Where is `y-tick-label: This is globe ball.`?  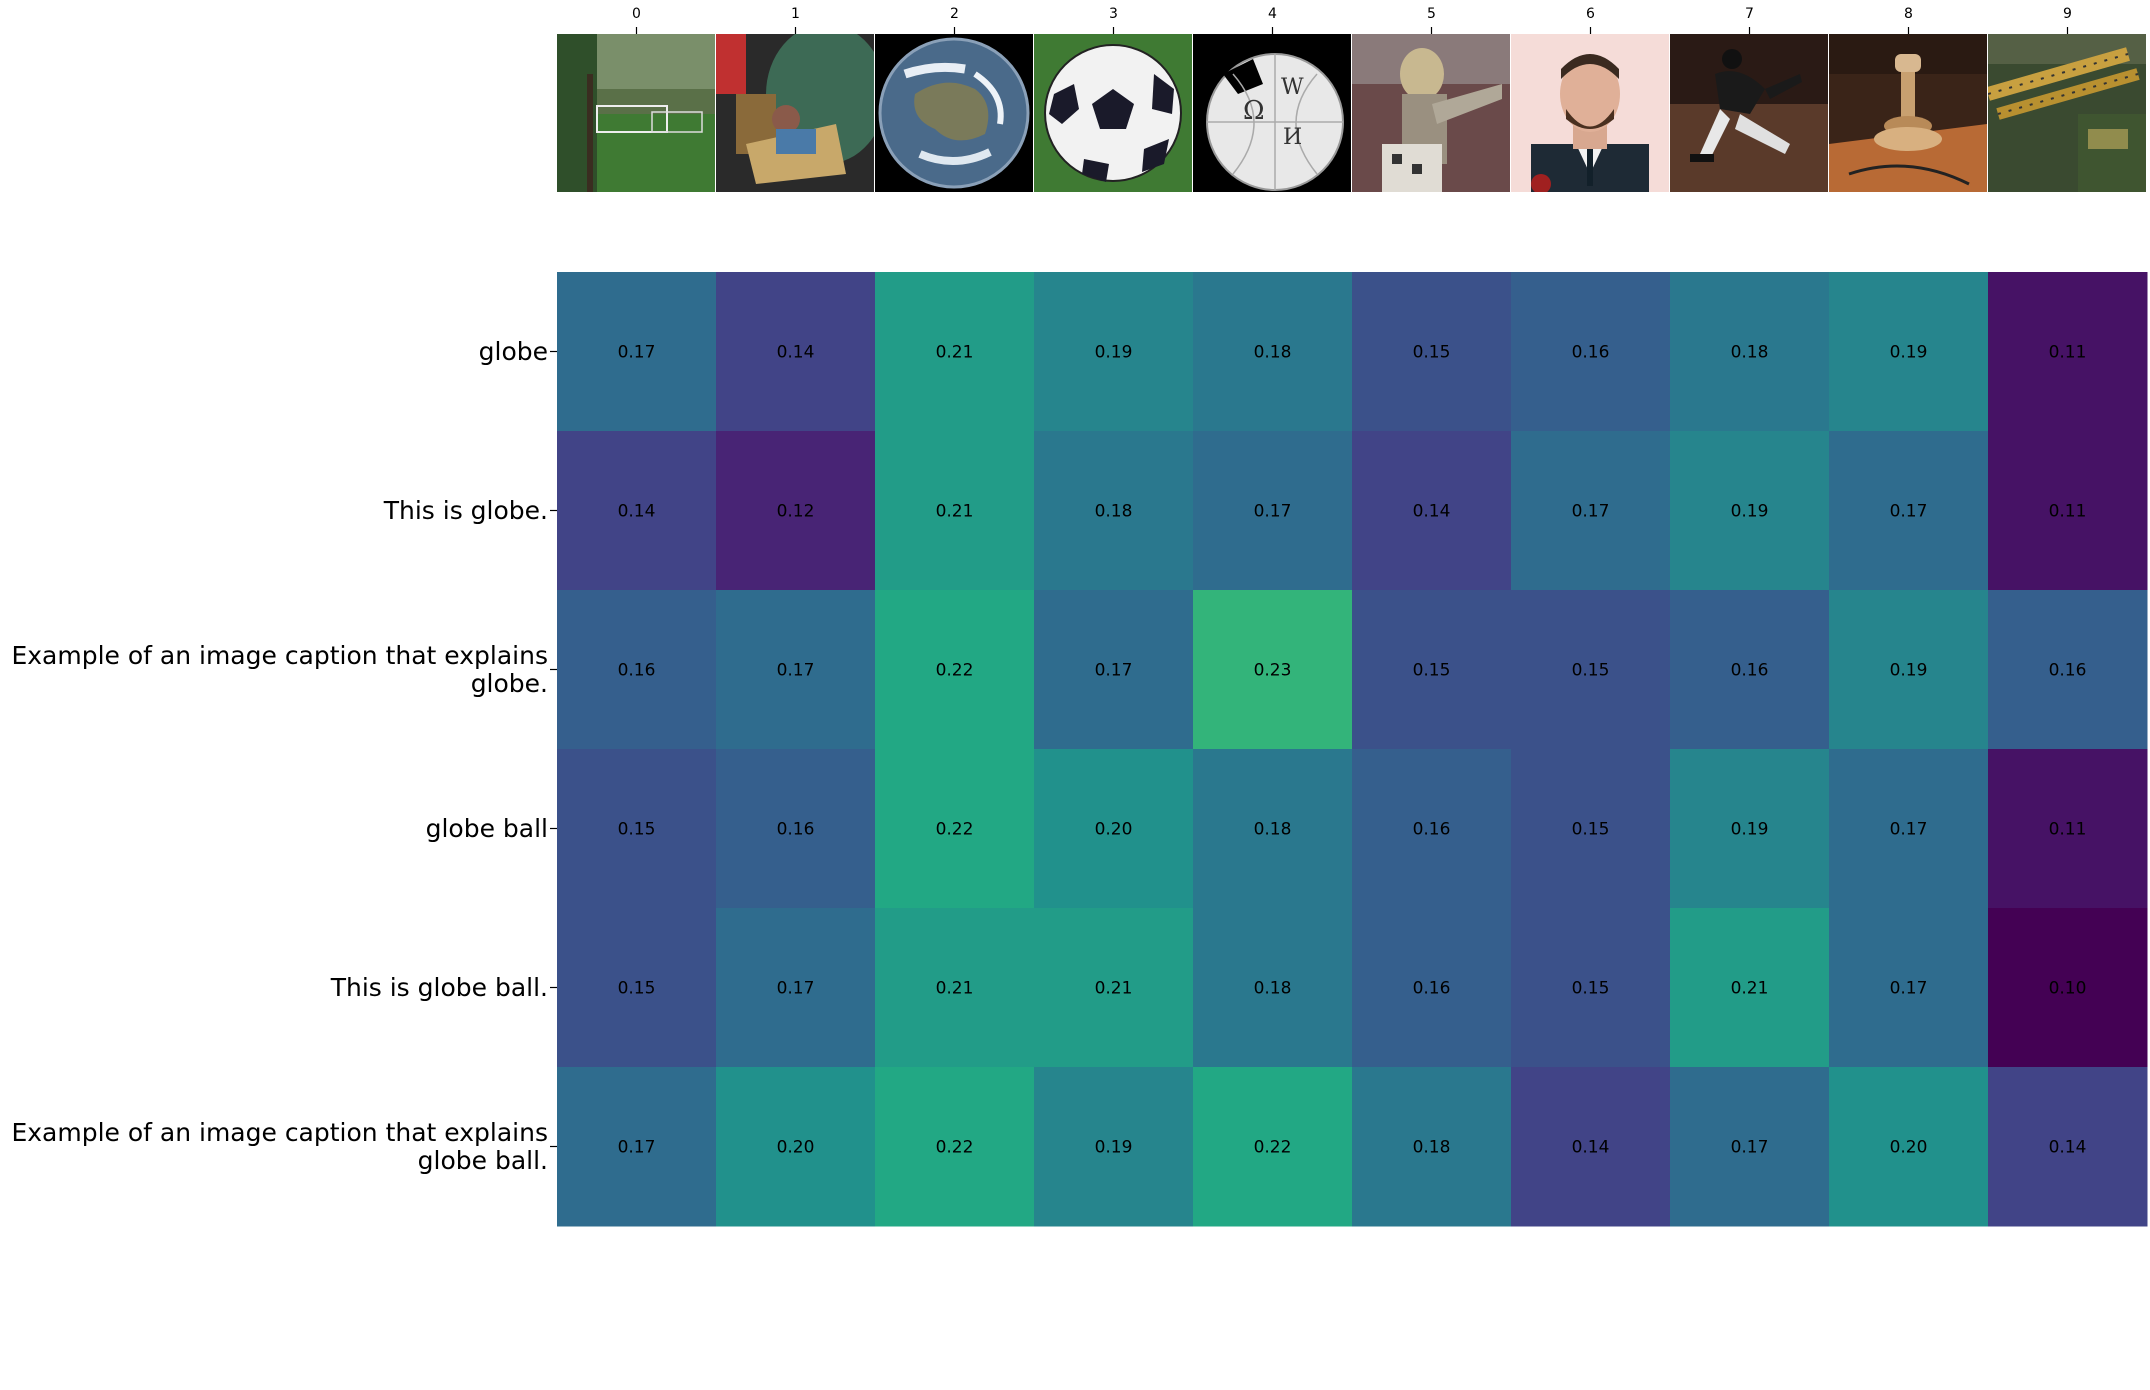 y-tick-label: This is globe ball. is located at coordinates (439, 987).